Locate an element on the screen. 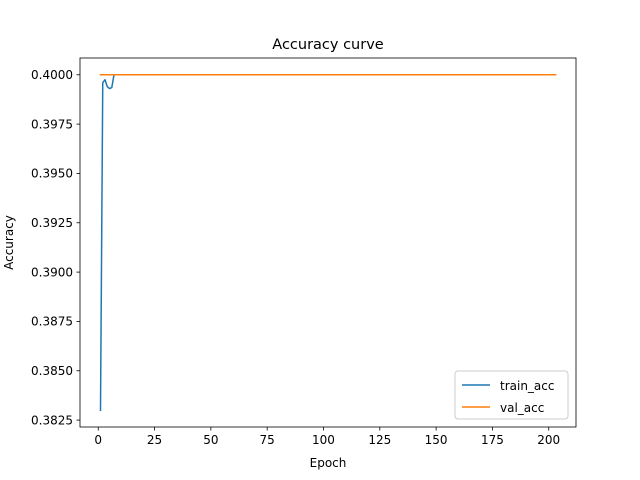  x-tick-label: 175 is located at coordinates (492, 440).